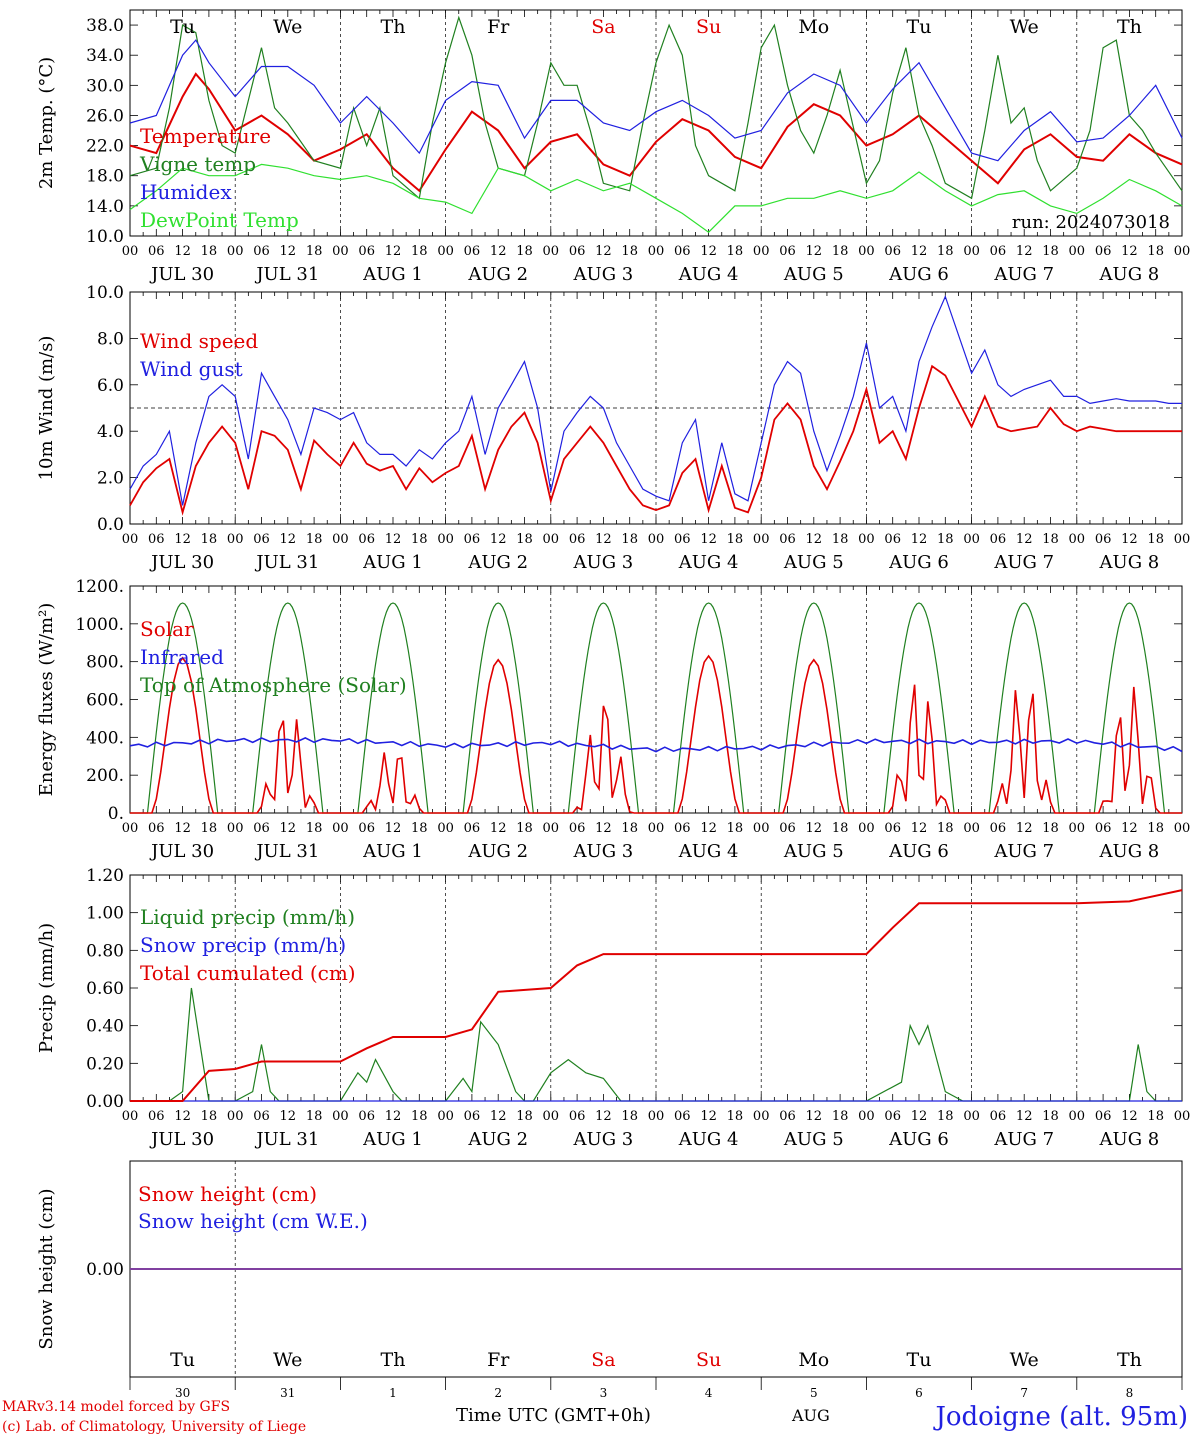  Describe the element at coordinates (105, 776) in the screenshot. I see `y-tick-label: 200.` at that location.